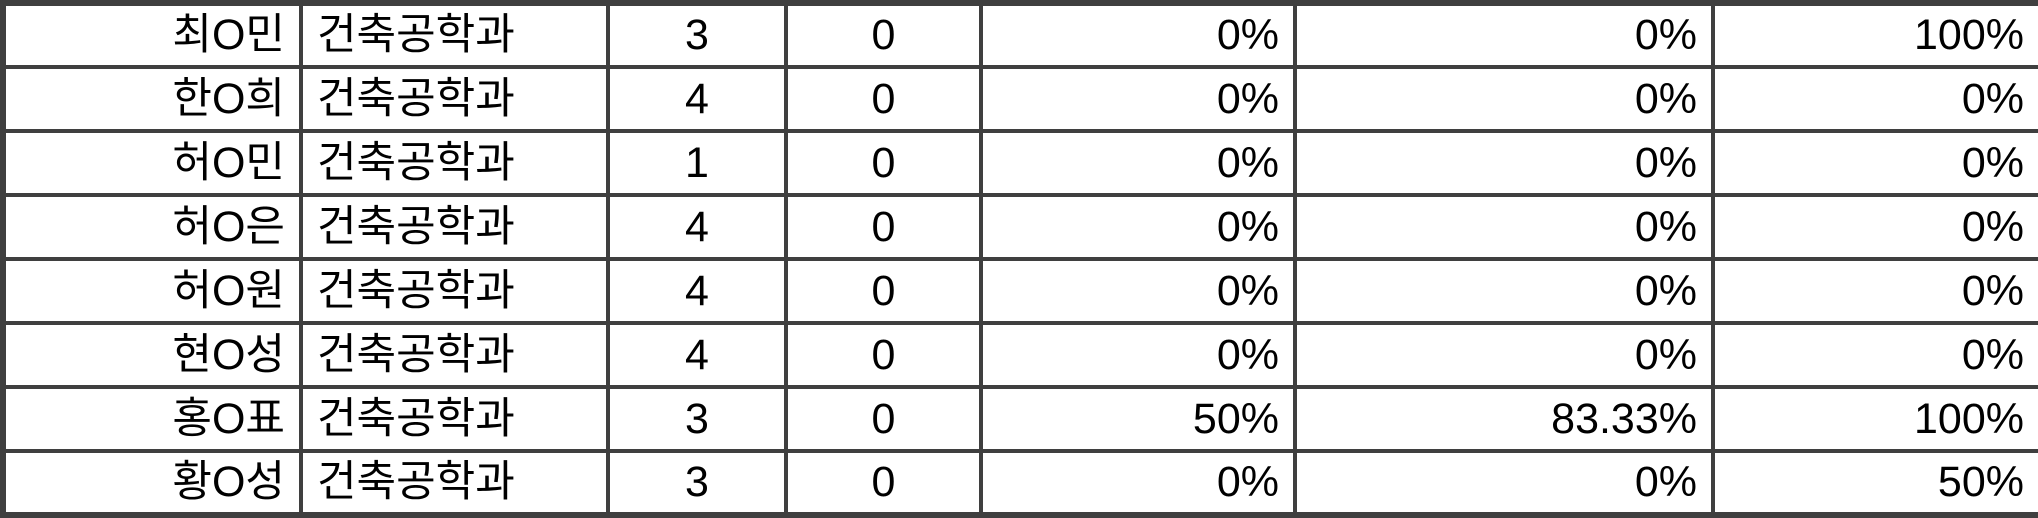 The height and width of the screenshot is (518, 2038). What do you see at coordinates (151, 483) in the screenshot?
I see `cell-name: 황O성` at bounding box center [151, 483].